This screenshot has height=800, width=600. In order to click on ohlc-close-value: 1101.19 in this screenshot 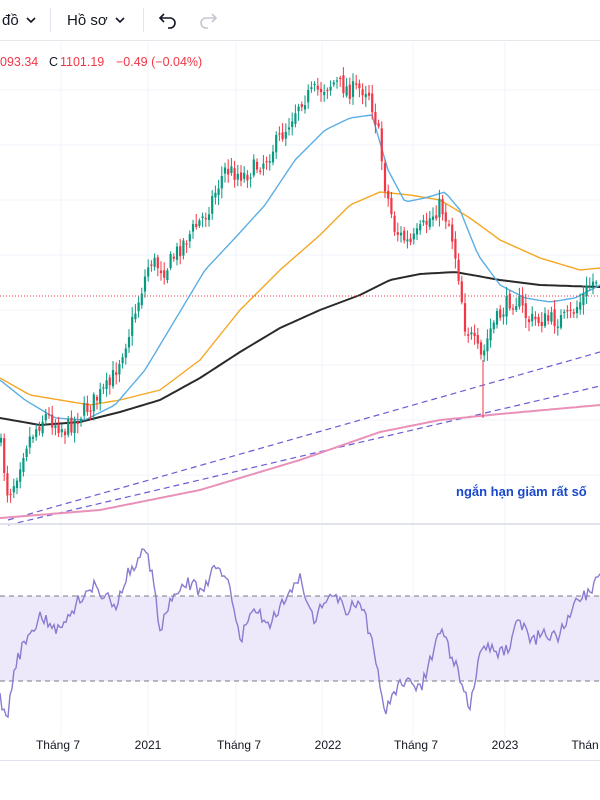, I will do `click(82, 62)`.